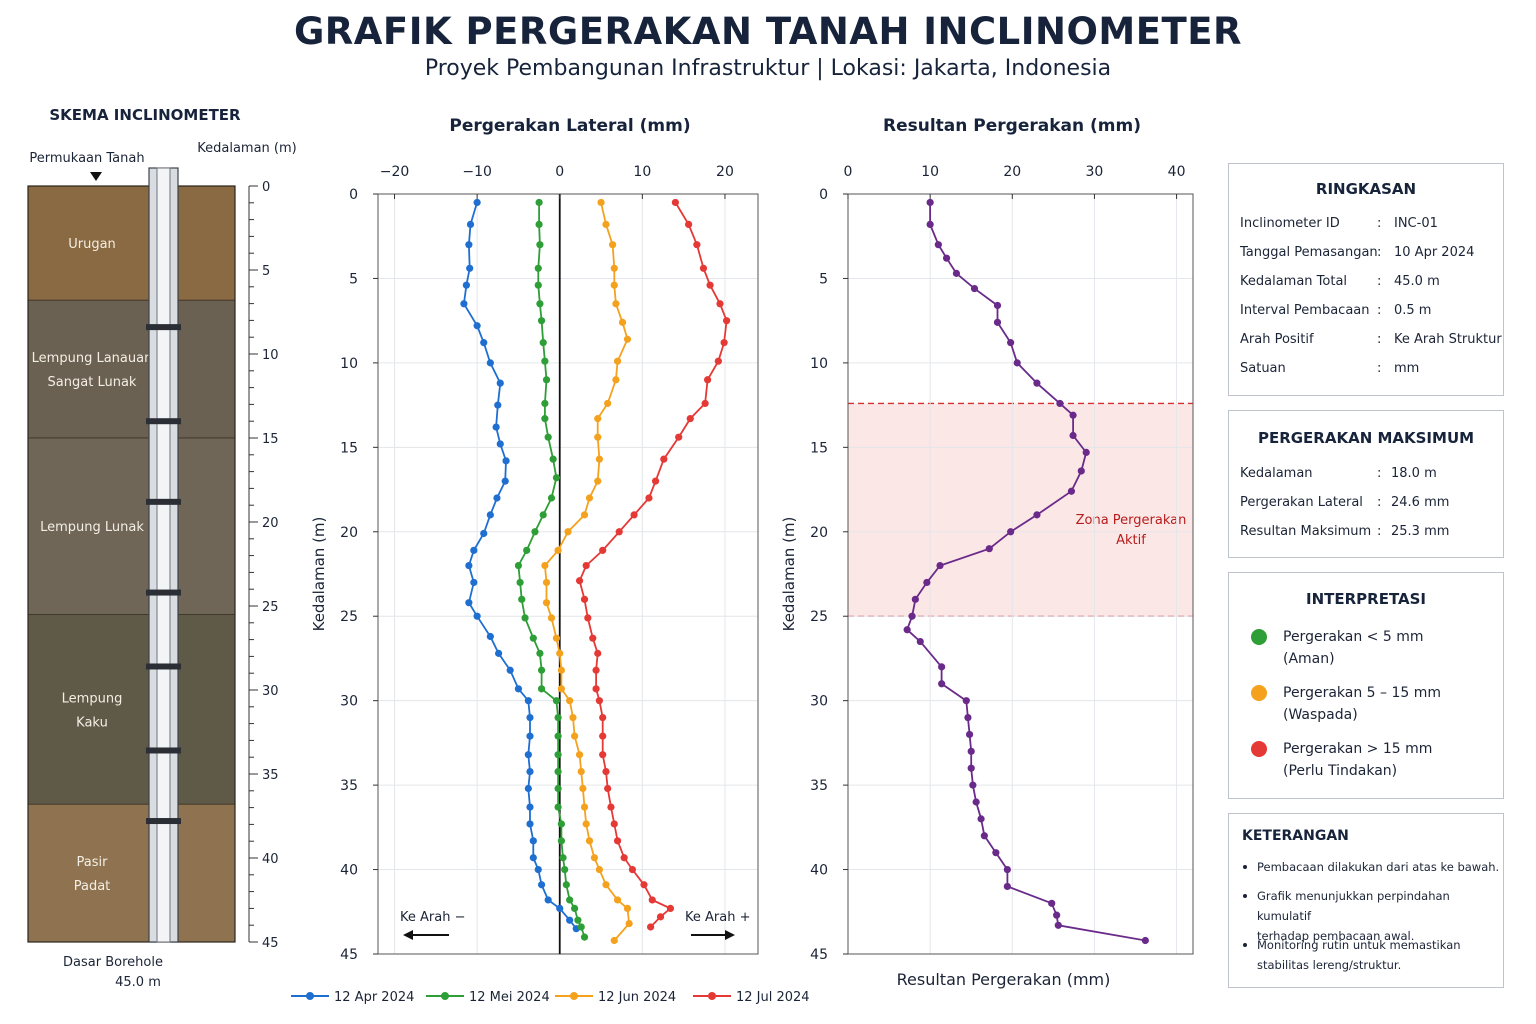 The image size is (1536, 1024). Describe the element at coordinates (1420, 531) in the screenshot. I see `info-value: 25.3 mm` at that location.